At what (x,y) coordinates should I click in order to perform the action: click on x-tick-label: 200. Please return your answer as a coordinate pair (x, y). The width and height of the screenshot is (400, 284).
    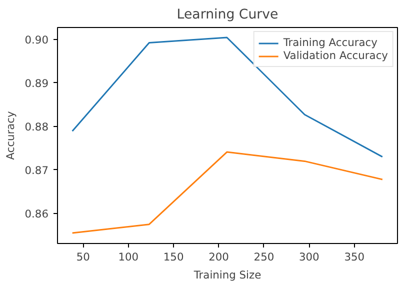
    Looking at the image, I should click on (219, 257).